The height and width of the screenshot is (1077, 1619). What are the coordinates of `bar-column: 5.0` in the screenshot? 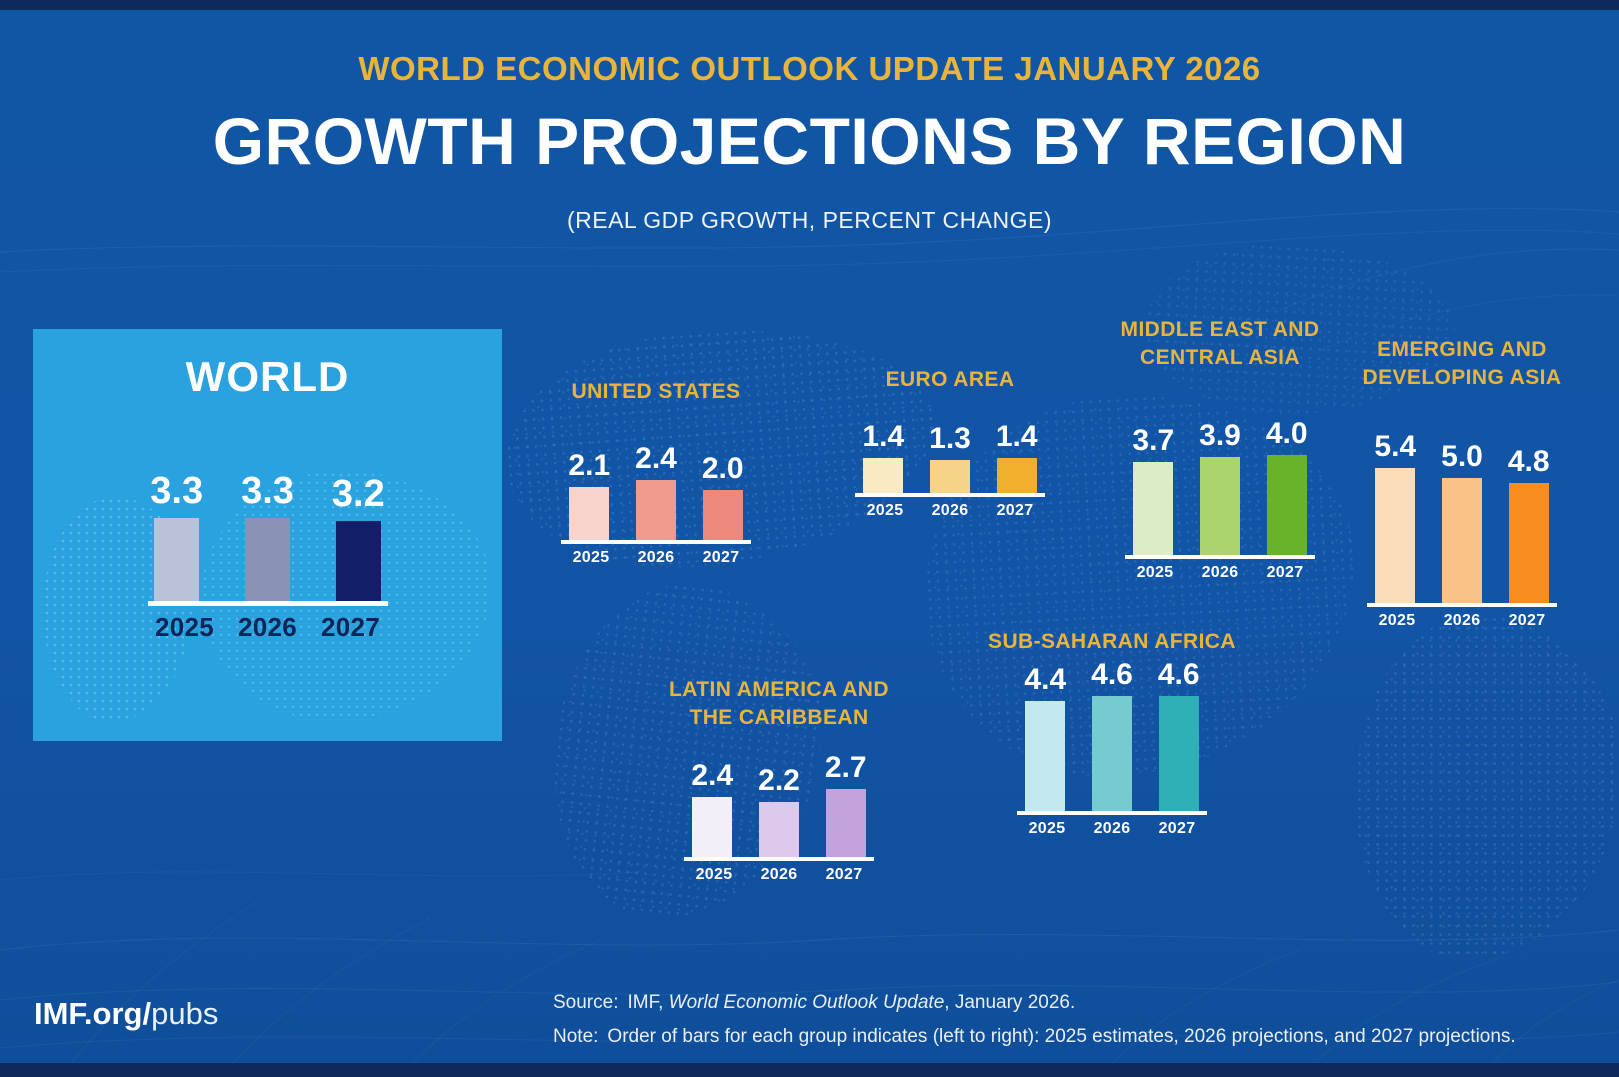 It's located at (1462, 522).